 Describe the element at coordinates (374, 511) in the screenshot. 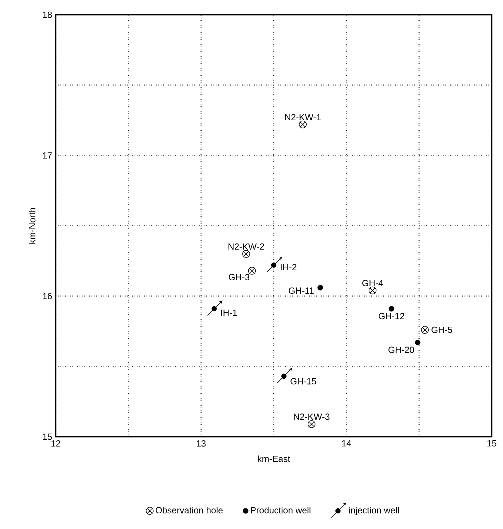

I see `legend-label: injection well` at that location.